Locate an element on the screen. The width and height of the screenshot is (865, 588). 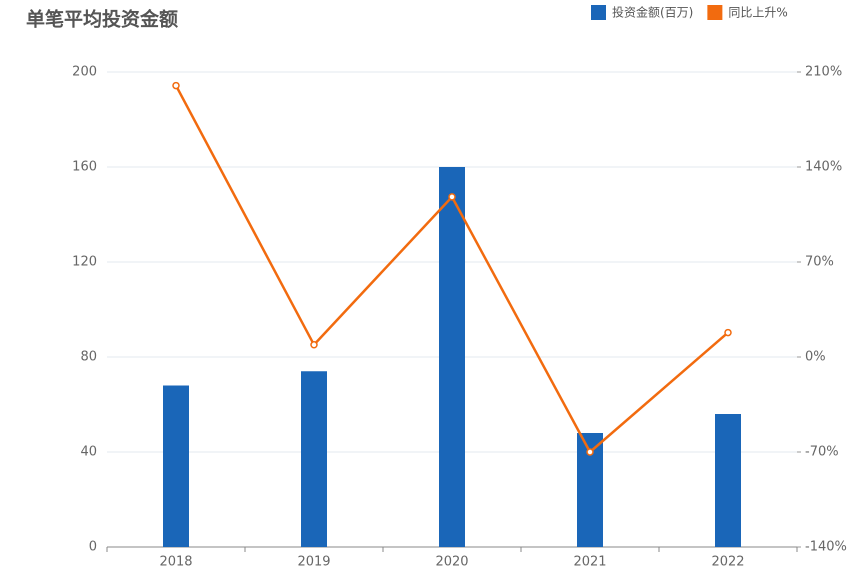
x-tick-label: 2020 is located at coordinates (451, 562).